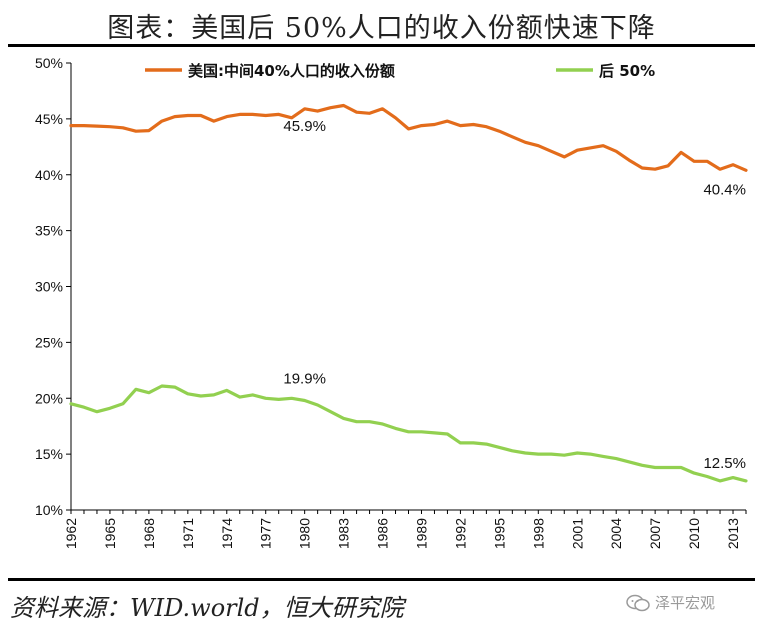 The width and height of the screenshot is (763, 630). Describe the element at coordinates (49, 398) in the screenshot. I see `y-tick-label: 20%` at that location.